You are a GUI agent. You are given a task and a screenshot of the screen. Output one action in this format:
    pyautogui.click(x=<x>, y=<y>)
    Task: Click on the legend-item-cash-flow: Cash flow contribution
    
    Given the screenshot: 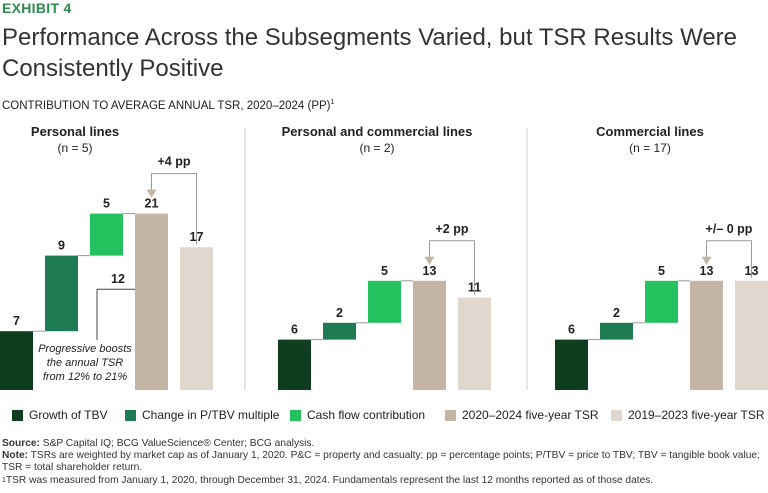 What is the action you would take?
    pyautogui.click(x=357, y=415)
    